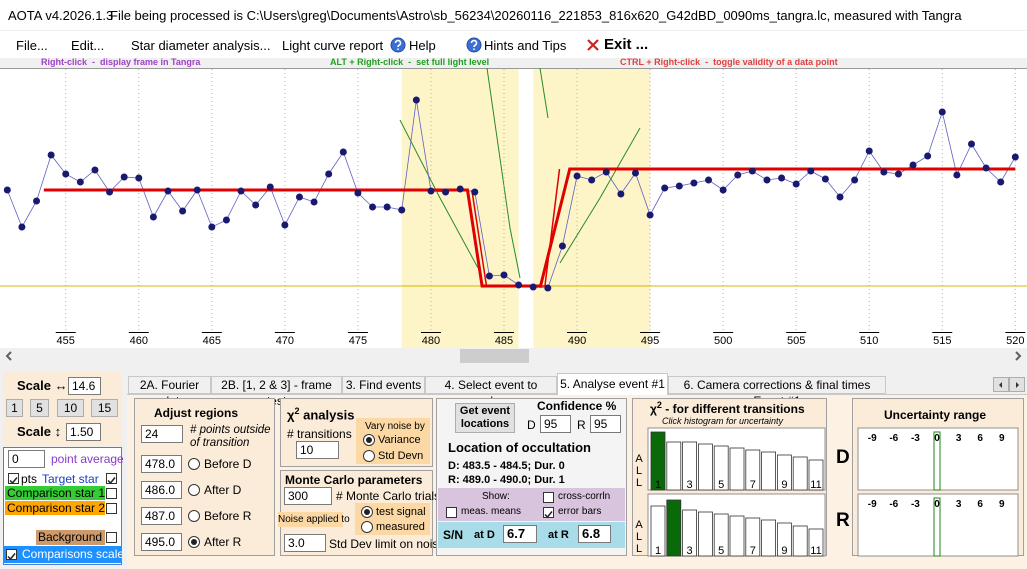 This screenshot has width=1027, height=569. What do you see at coordinates (276, 392) in the screenshot?
I see `tab: 2B. [1, 2 & 3] - frame test` at bounding box center [276, 392].